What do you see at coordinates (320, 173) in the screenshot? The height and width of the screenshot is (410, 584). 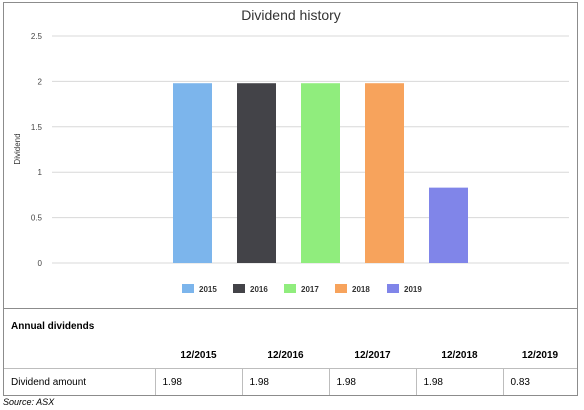 I see `bar-2017` at bounding box center [320, 173].